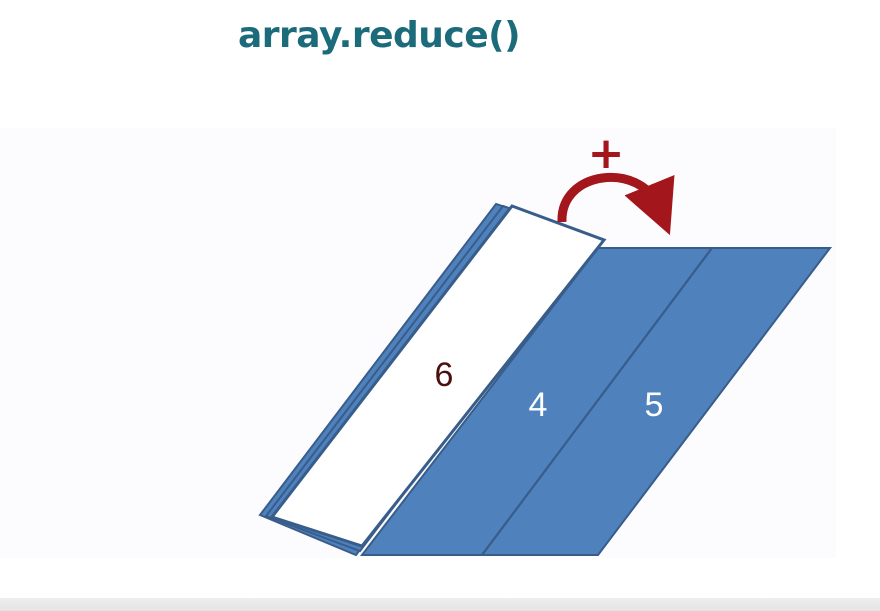  What do you see at coordinates (379, 35) in the screenshot?
I see `page-title: array.reduce()` at bounding box center [379, 35].